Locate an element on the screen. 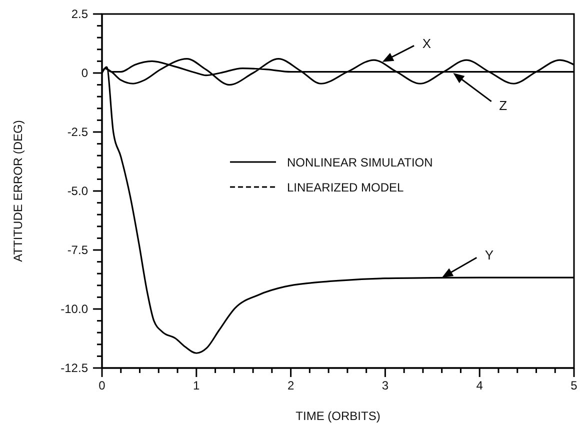  y-tick-label: -10.0 is located at coordinates (74, 309).